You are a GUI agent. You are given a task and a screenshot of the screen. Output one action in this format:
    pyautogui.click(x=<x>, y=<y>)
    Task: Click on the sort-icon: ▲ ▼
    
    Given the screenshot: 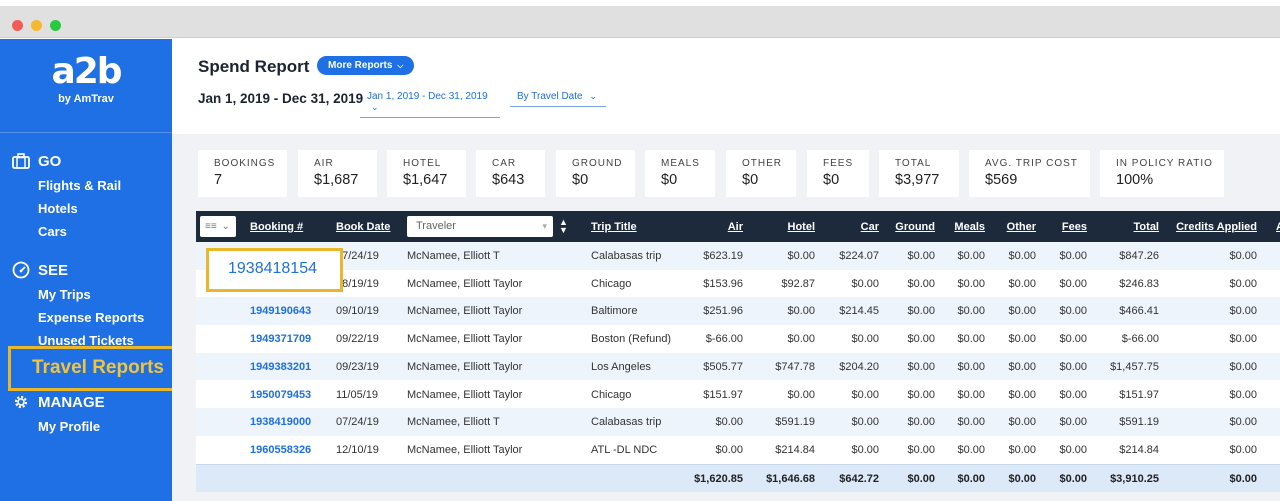 What is the action you would take?
    pyautogui.click(x=563, y=226)
    